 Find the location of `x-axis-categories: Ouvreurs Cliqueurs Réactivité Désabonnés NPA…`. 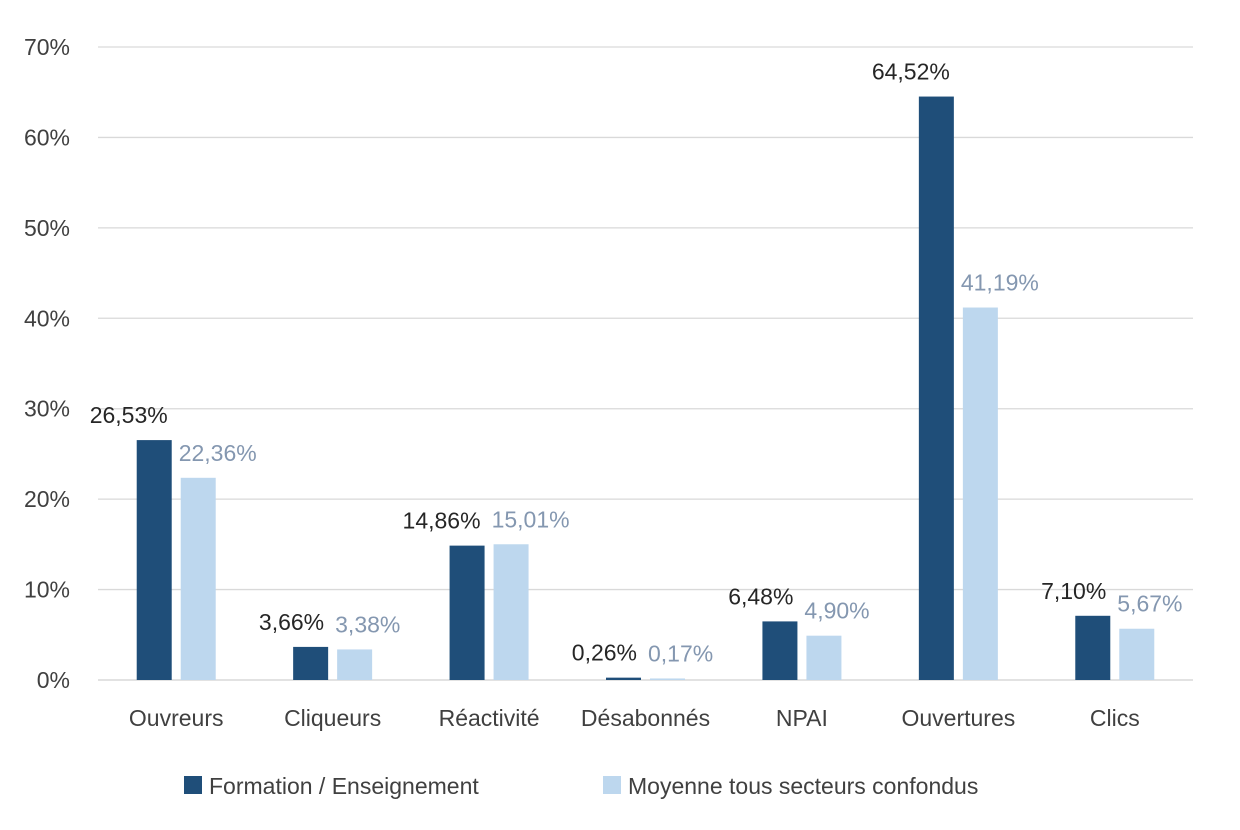

x-axis-categories: Ouvreurs Cliqueurs Réactivité Désabonnés NPA… is located at coordinates (634, 718).